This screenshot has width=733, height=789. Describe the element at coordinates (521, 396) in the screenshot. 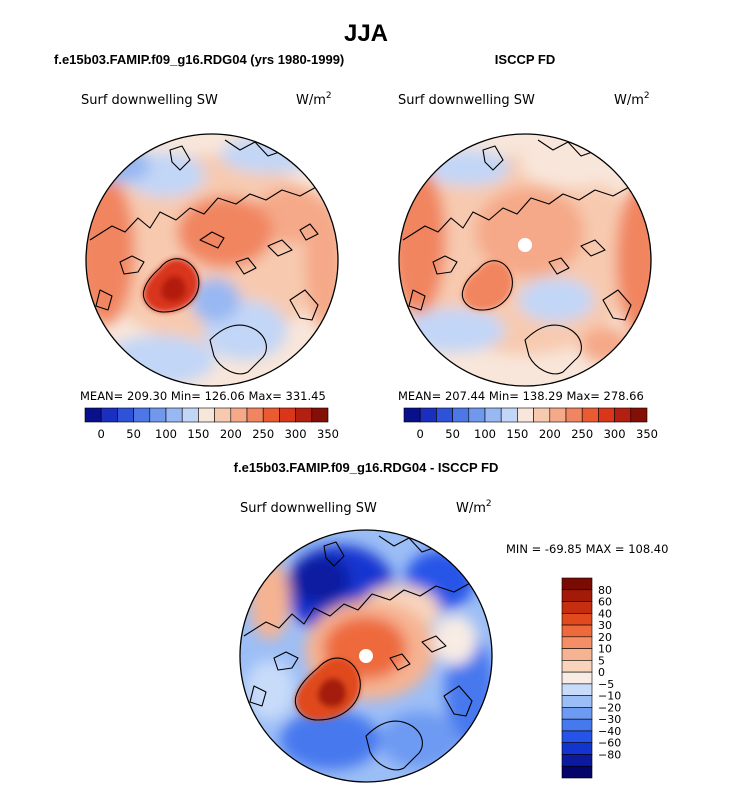

I see `panel-obs-stats: MEAN= 207.44 Min= 138.29 Max= 278.66` at that location.